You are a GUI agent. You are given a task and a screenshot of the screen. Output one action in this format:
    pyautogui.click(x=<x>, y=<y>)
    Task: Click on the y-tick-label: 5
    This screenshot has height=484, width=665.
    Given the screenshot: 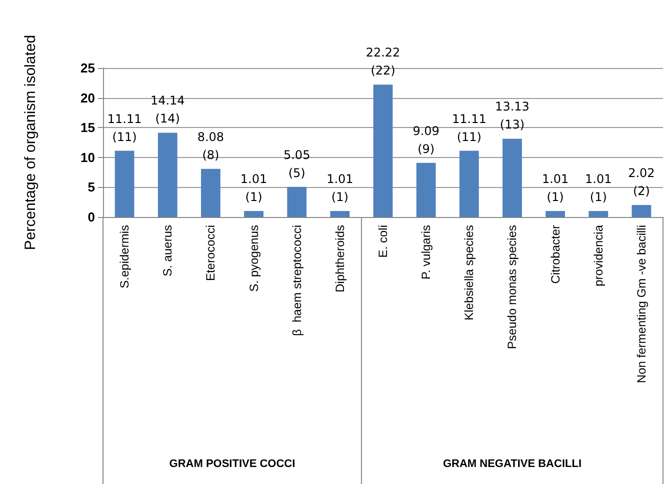 What is the action you would take?
    pyautogui.click(x=91, y=187)
    